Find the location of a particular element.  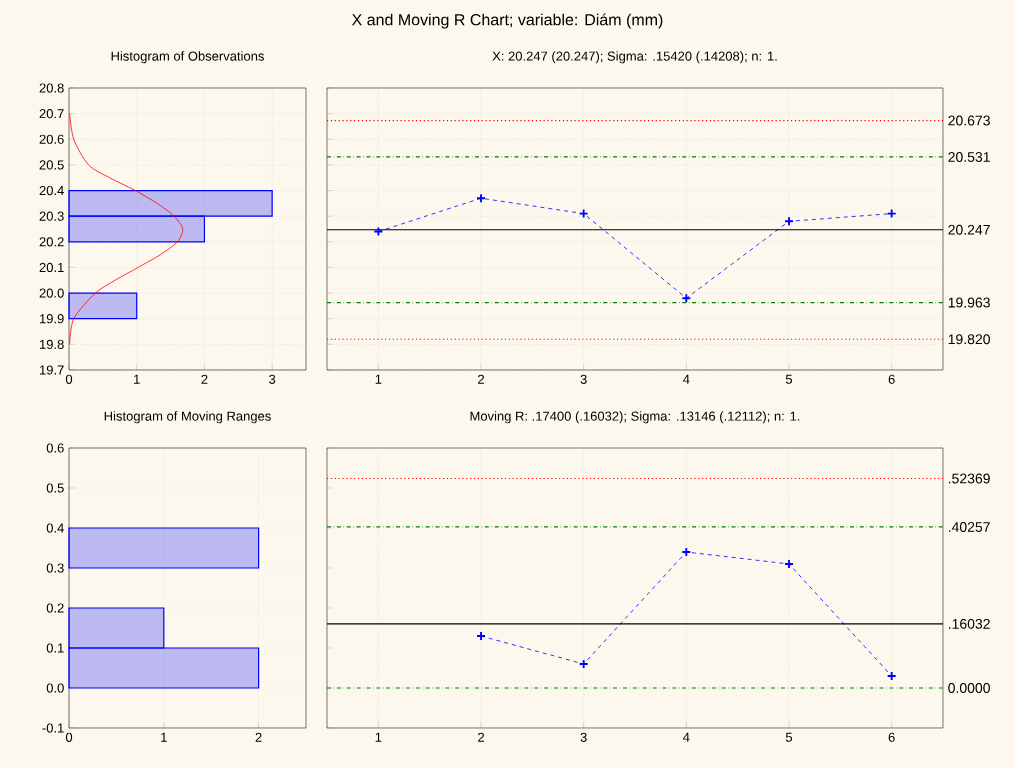

y-tick-label: 20.6 is located at coordinates (51, 139).